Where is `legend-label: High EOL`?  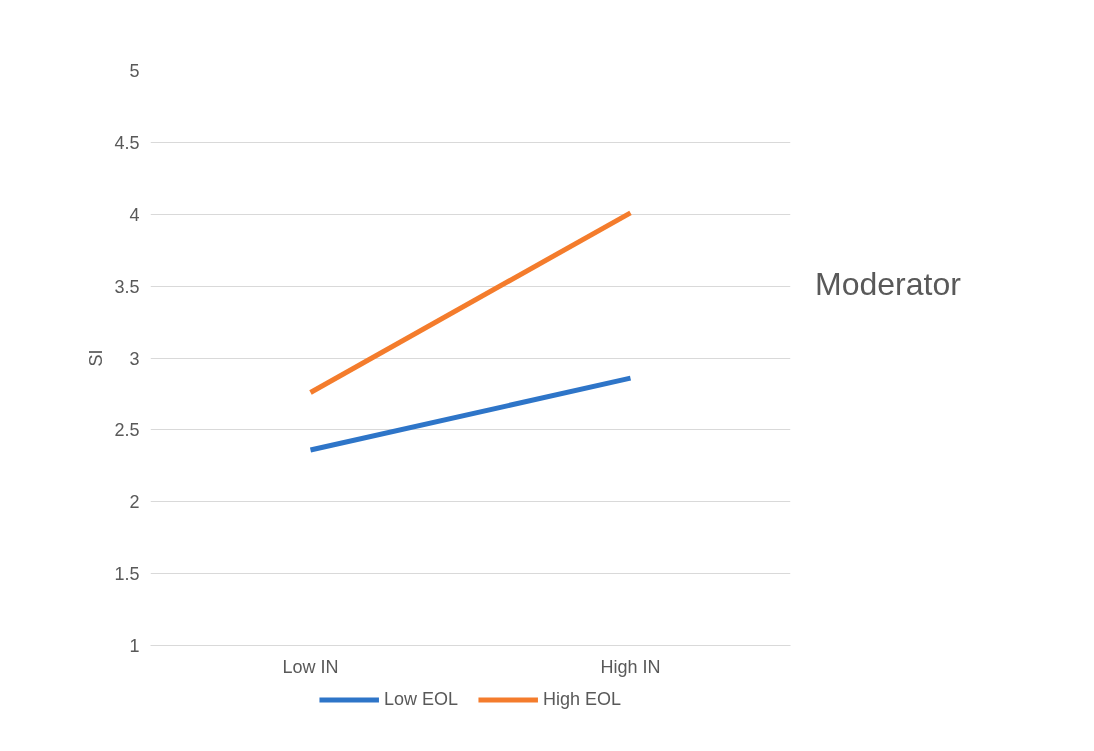 legend-label: High EOL is located at coordinates (582, 699).